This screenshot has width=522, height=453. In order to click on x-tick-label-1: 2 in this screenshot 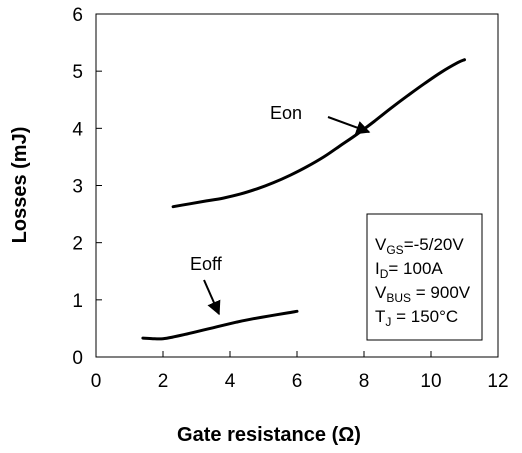, I will do `click(163, 381)`.